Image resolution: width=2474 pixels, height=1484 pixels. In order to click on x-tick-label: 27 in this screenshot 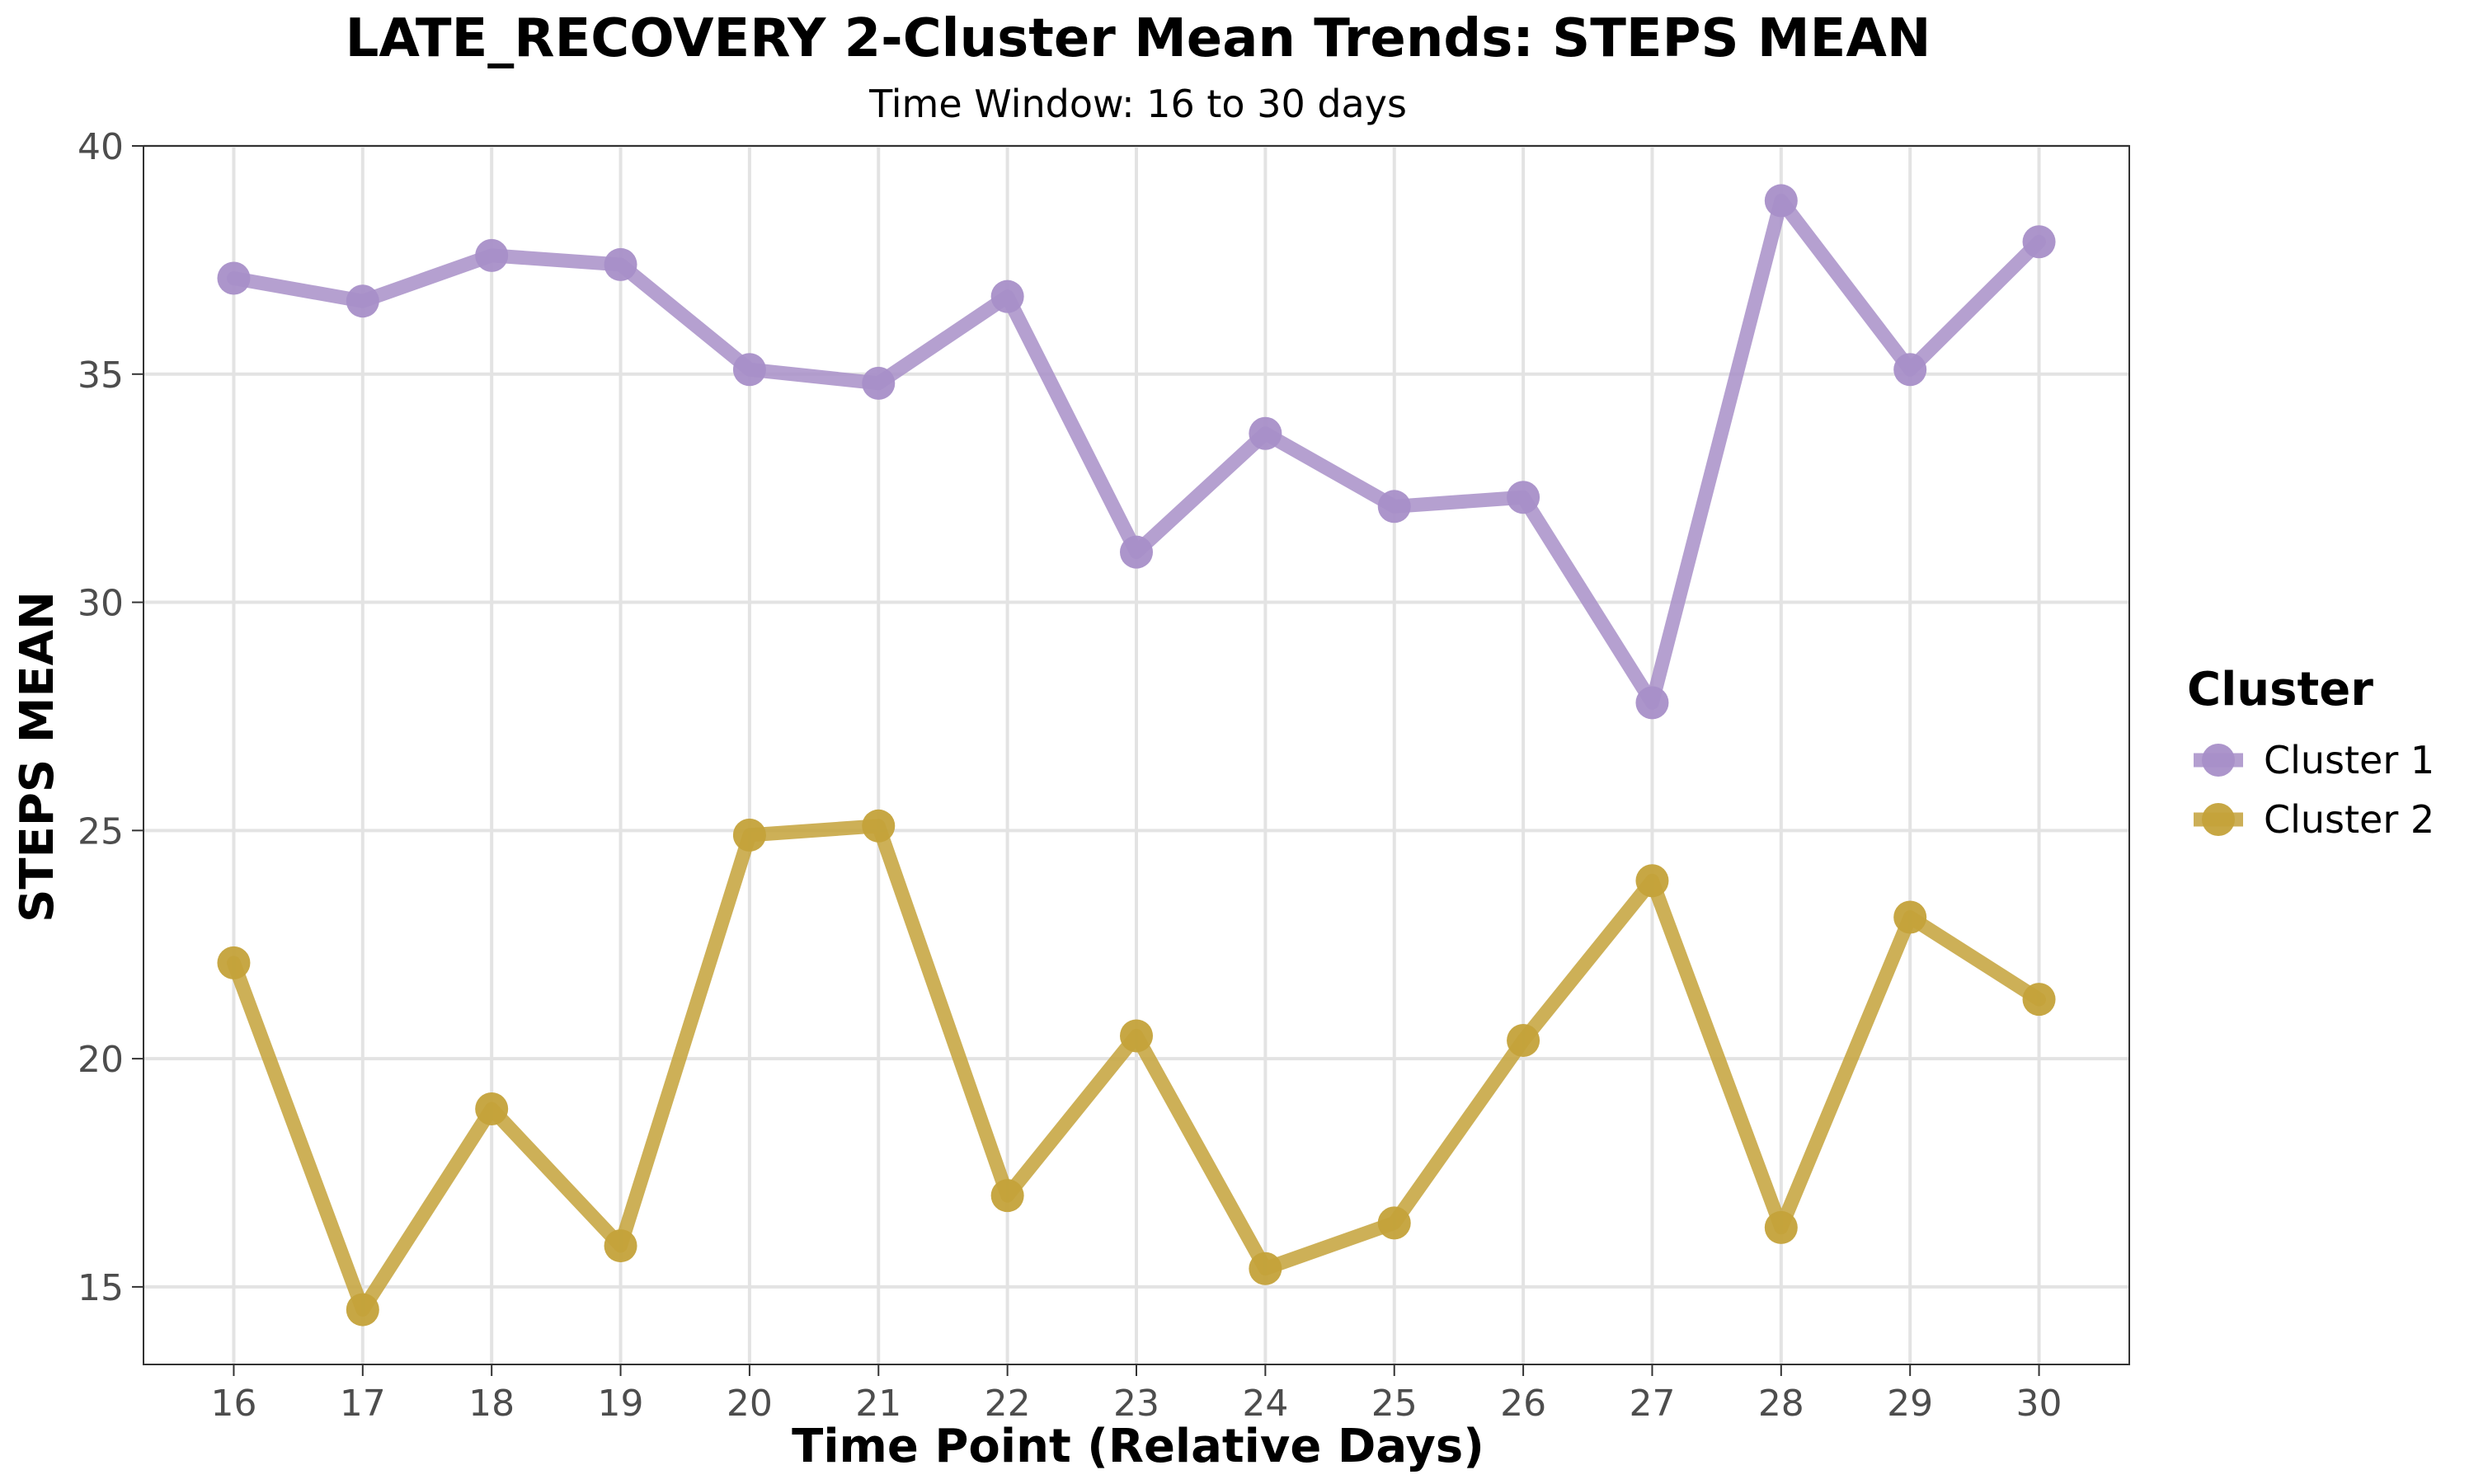, I will do `click(1652, 1404)`.